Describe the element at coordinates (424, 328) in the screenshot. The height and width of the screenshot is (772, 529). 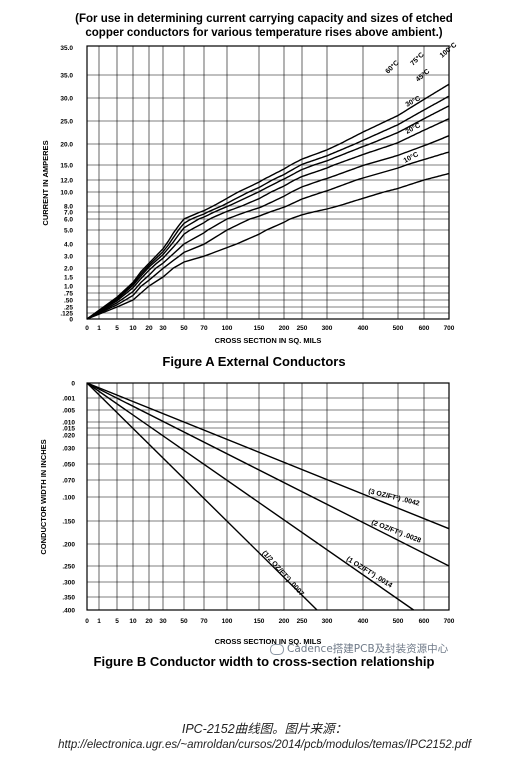
I see `figure-a-x-tick-label: 600` at that location.